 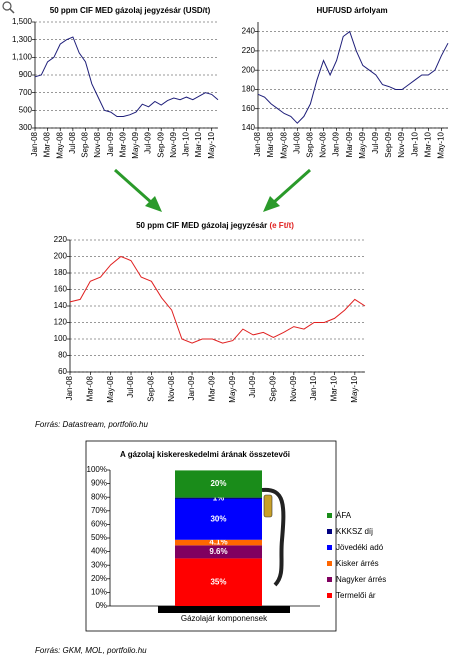 I want to click on y-tick-label: 1,100, so click(x=22, y=56).